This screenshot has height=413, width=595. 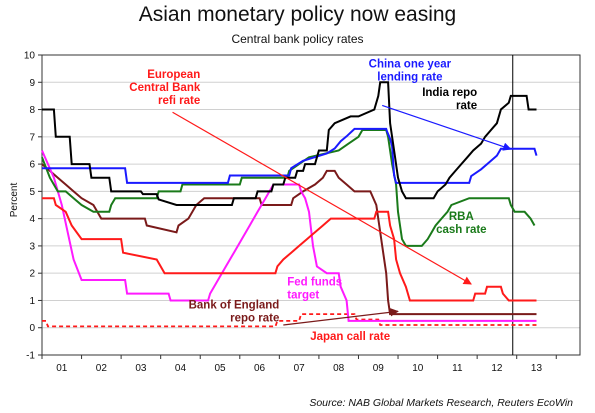 I want to click on y-tick-label: 2, so click(x=32, y=274).